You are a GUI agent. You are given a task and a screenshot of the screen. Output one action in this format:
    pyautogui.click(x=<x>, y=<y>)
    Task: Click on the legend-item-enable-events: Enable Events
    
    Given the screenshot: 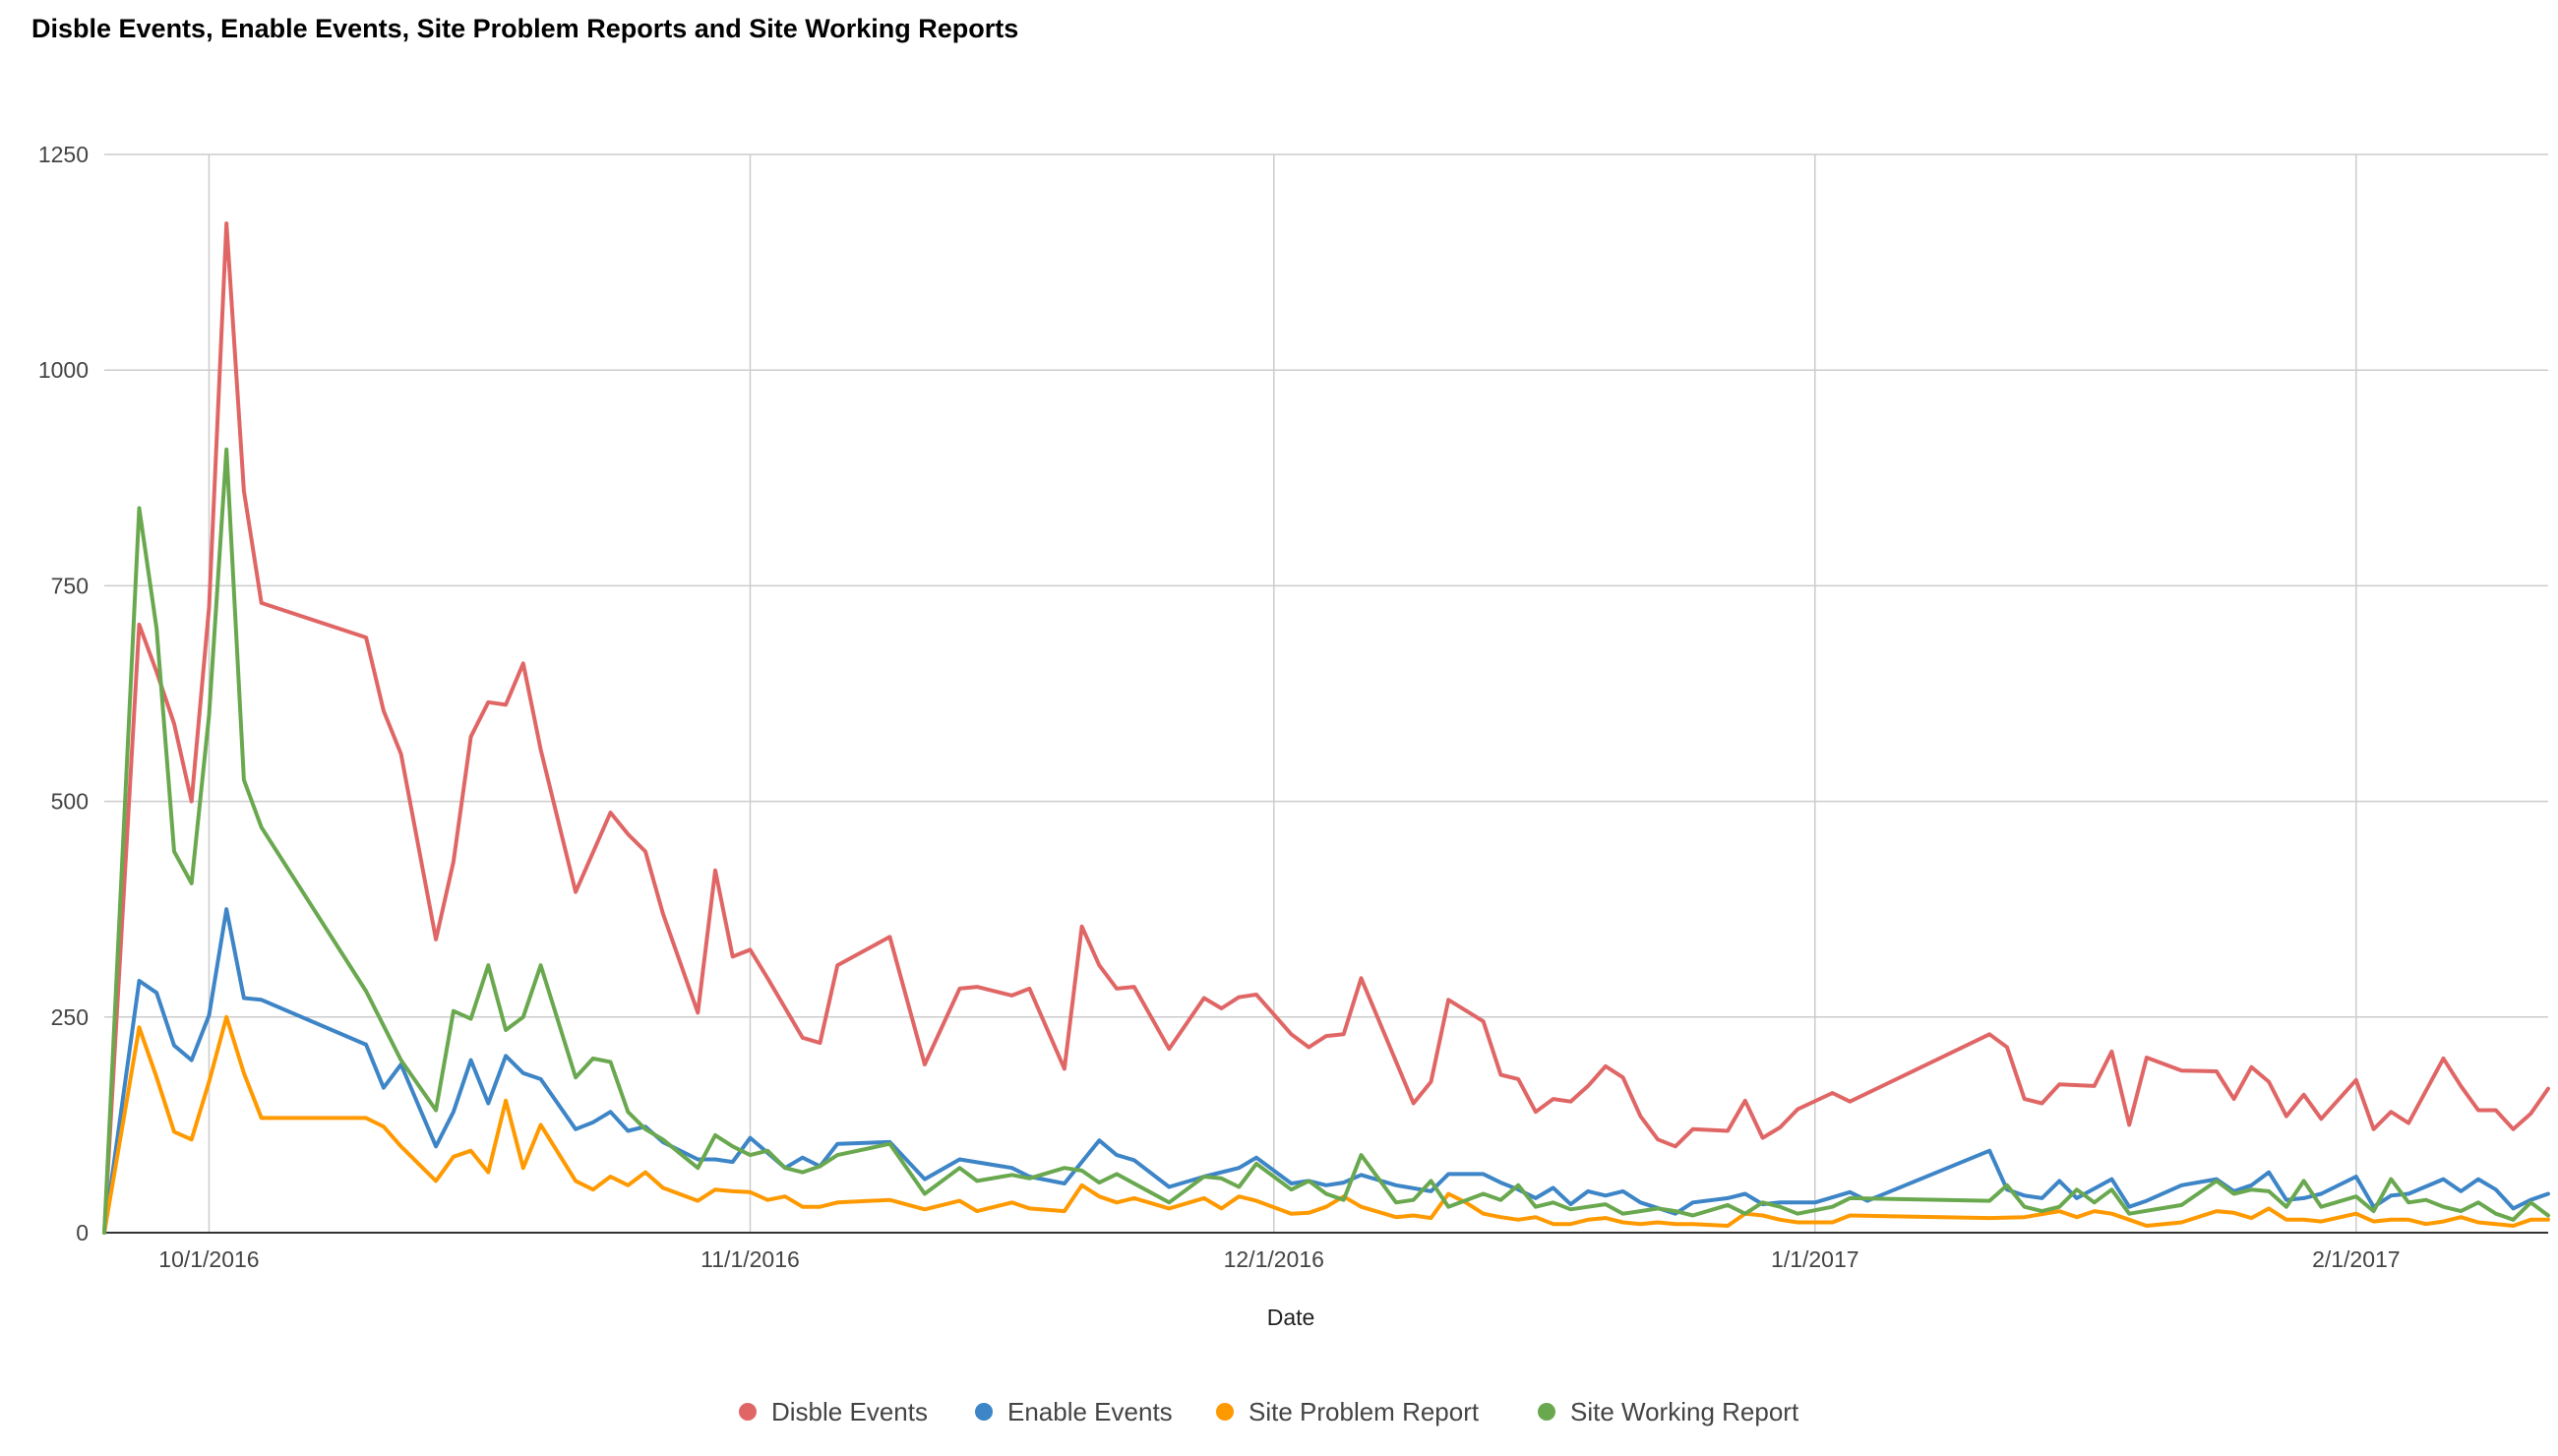 What is the action you would take?
    pyautogui.click(x=1074, y=1411)
    